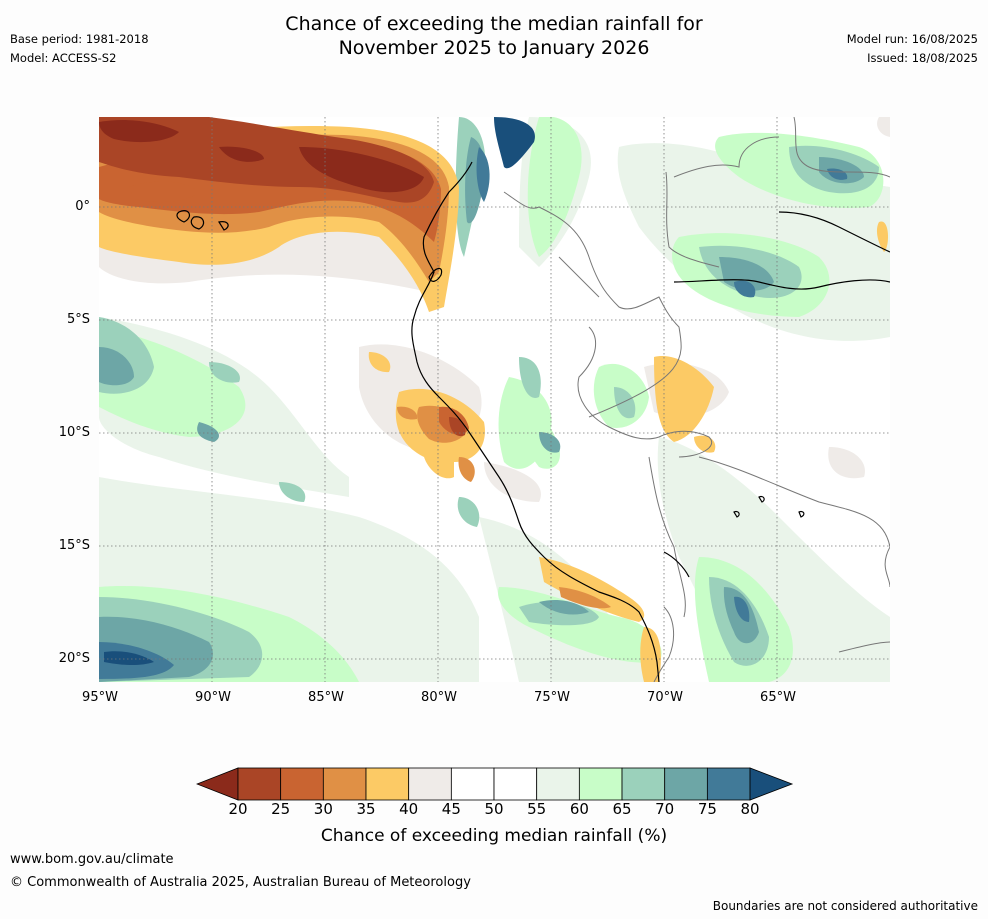  Describe the element at coordinates (217, 784) in the screenshot. I see `colorbar-arrow-low` at that location.